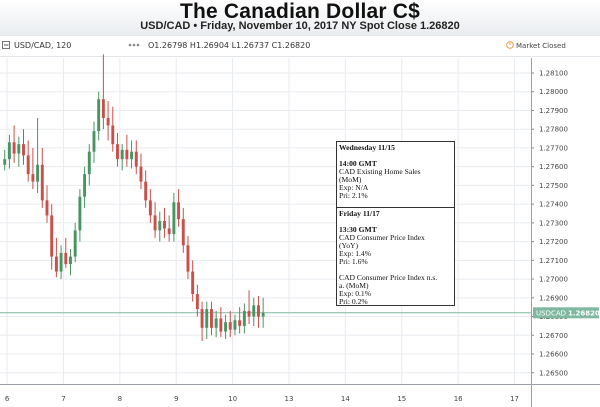  Describe the element at coordinates (42, 45) in the screenshot. I see `symbol-label: USD/CAD, 120` at that location.